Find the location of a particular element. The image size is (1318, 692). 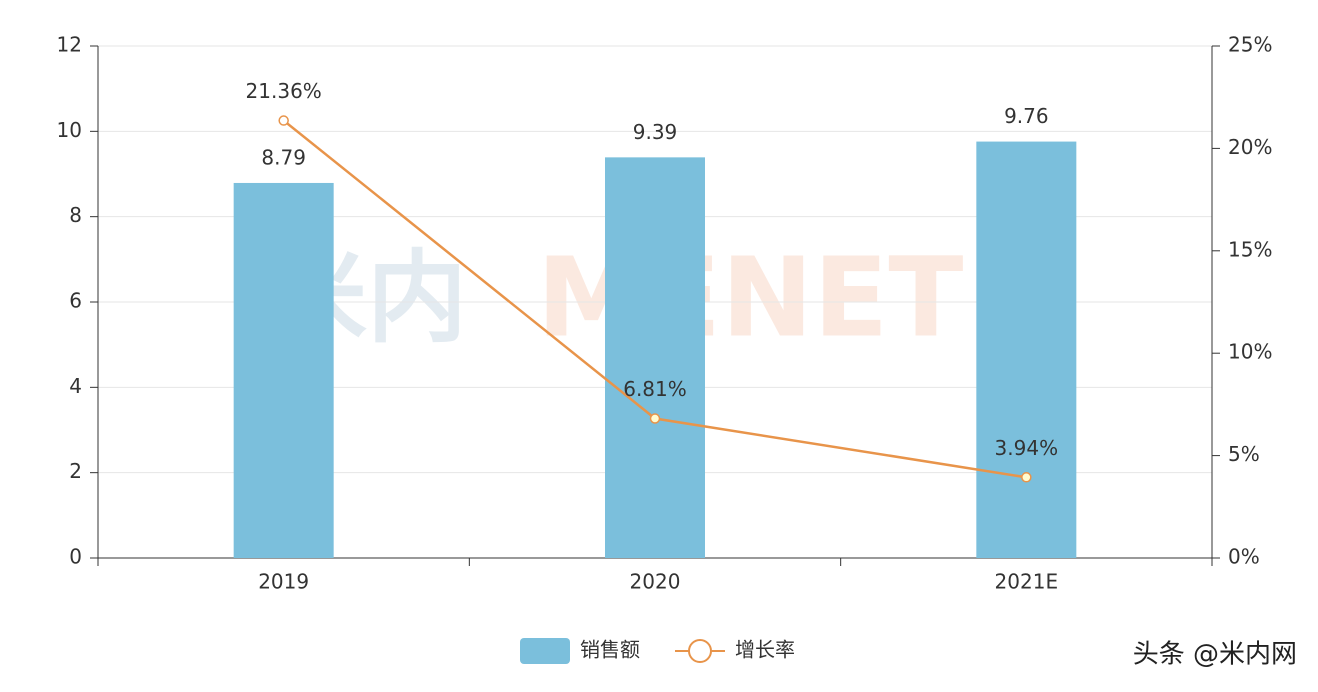

credit: 头条 @米内网 is located at coordinates (1215, 655).